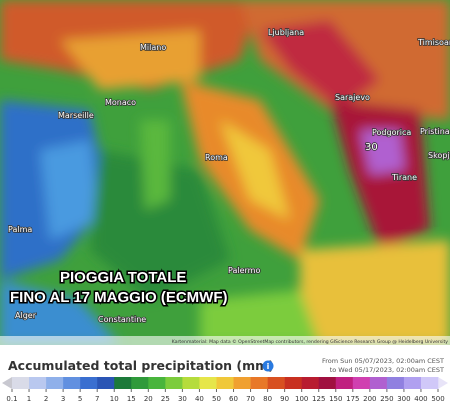 The width and height of the screenshot is (450, 406). Describe the element at coordinates (63, 399) in the screenshot. I see `colorbar-tick-label: 3` at that location.